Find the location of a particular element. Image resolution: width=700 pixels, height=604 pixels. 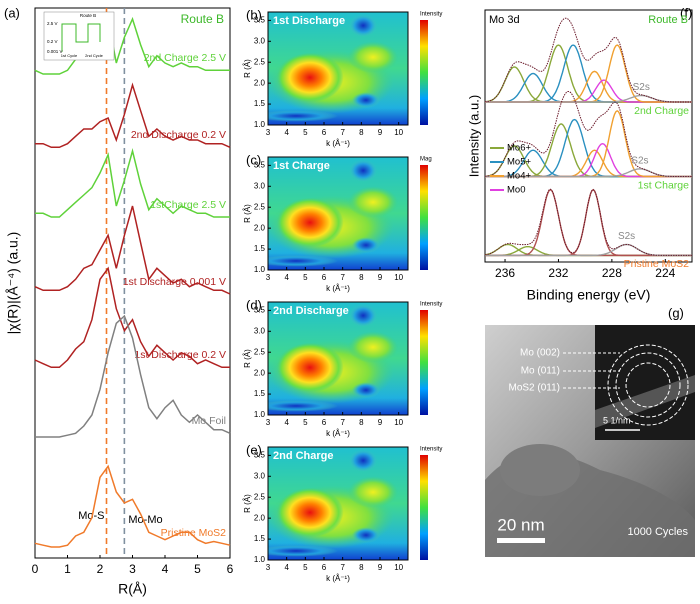

series-label: Mo Foil is located at coordinates (209, 421).